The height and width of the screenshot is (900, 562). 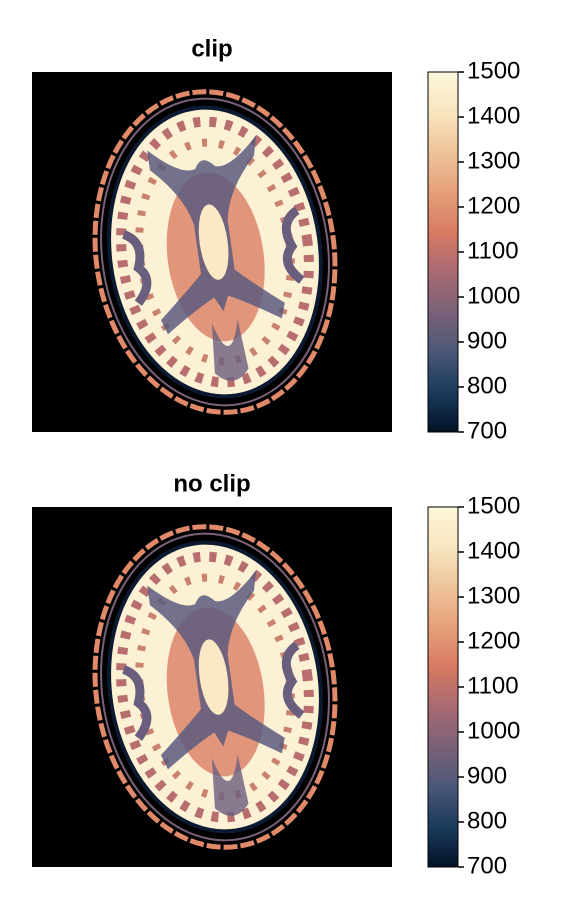 What do you see at coordinates (211, 483) in the screenshot?
I see `panel-title: no clip` at bounding box center [211, 483].